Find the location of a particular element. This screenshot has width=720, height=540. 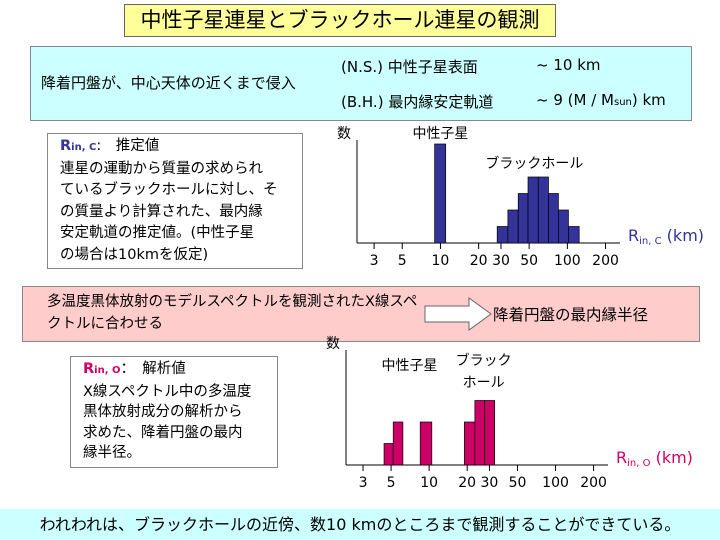

right-arrow-icon is located at coordinates (458, 314).